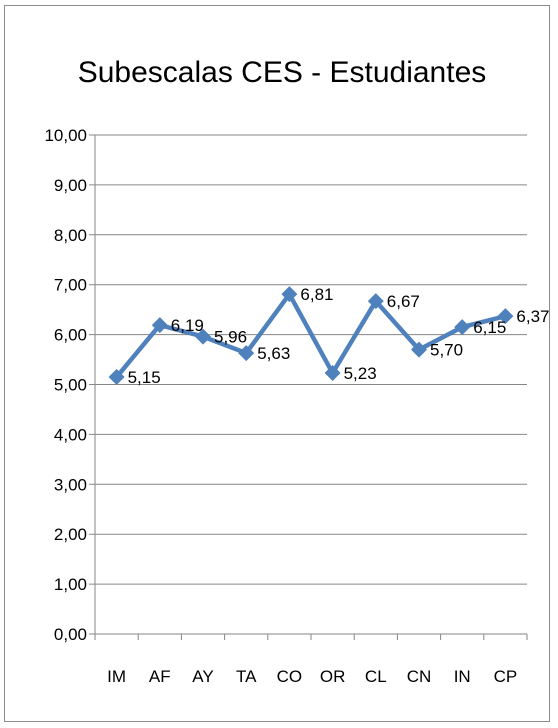 The image size is (558, 728). Describe the element at coordinates (419, 676) in the screenshot. I see `x-tick-label: CN` at that location.